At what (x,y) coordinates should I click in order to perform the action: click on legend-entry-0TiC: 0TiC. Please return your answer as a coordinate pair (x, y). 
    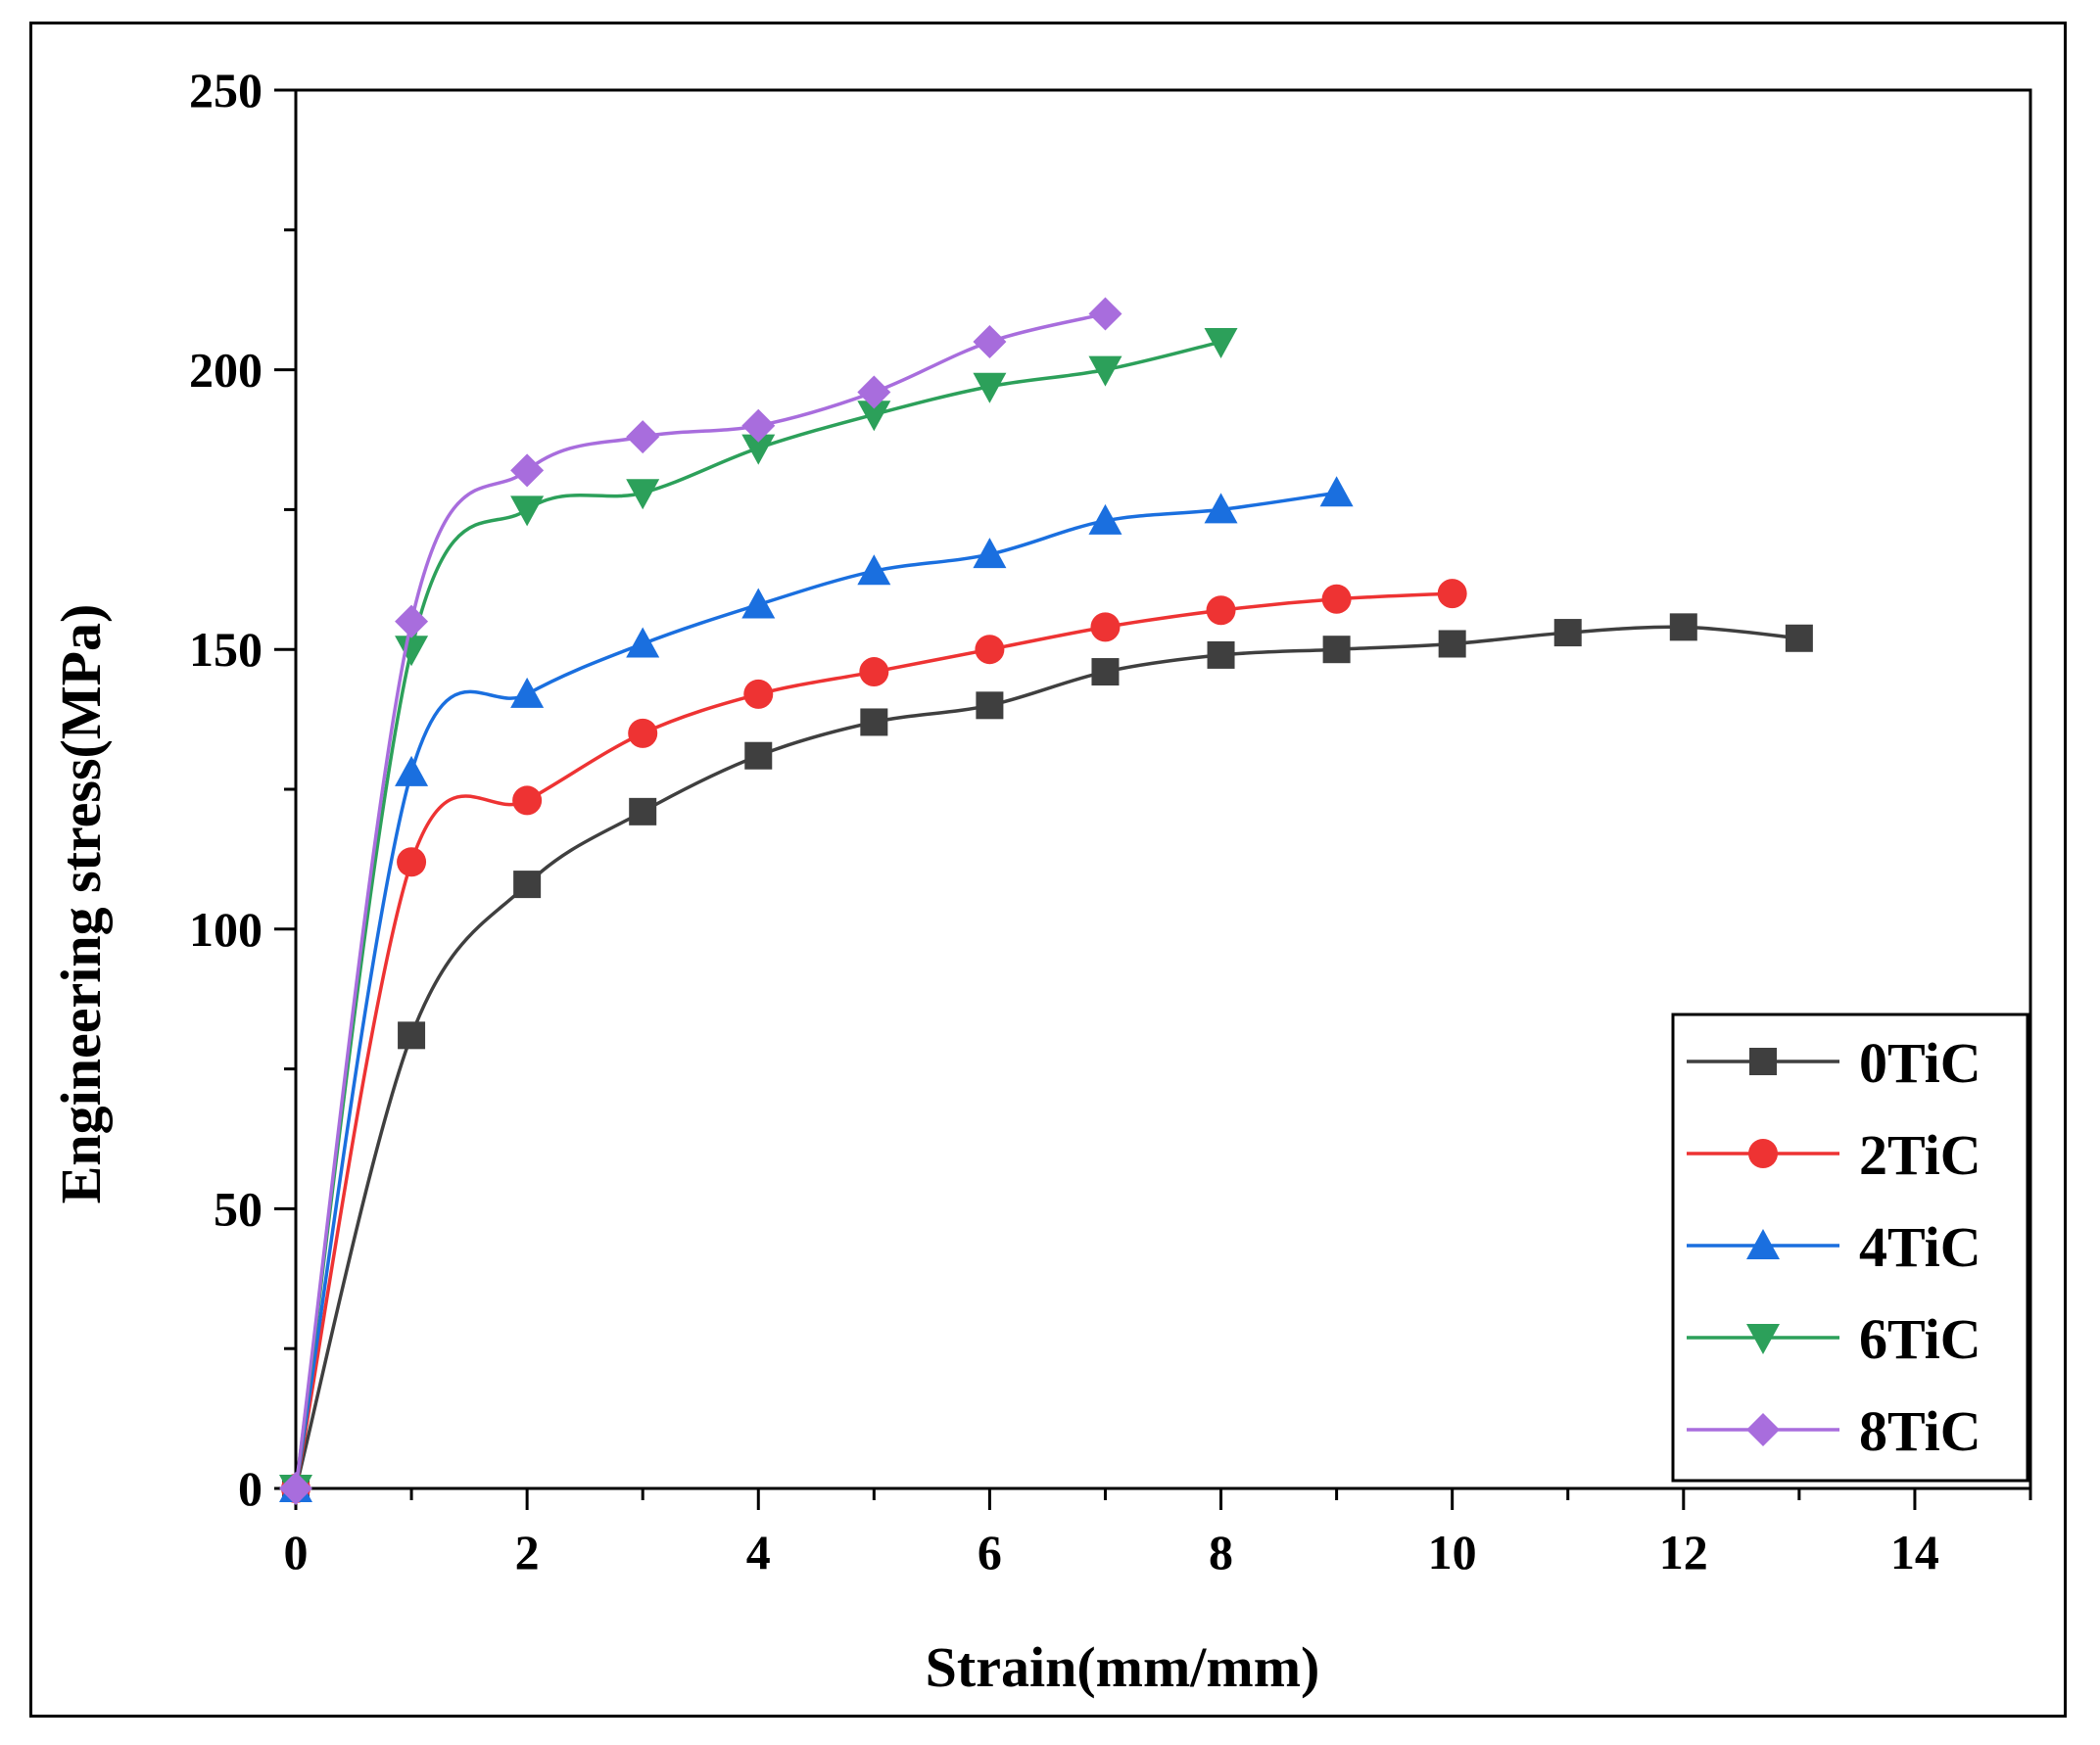
    Looking at the image, I should click on (1834, 1063).